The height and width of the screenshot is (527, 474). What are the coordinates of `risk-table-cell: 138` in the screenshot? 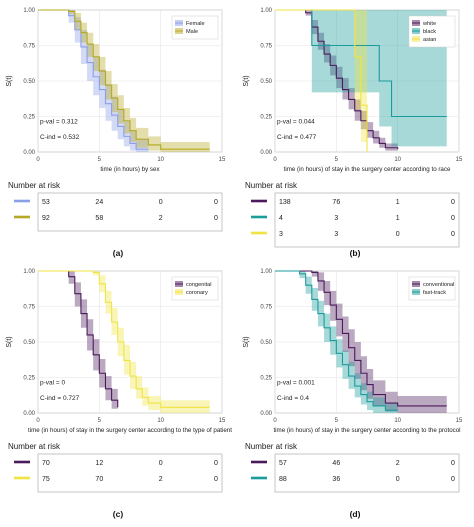 It's located at (285, 202).